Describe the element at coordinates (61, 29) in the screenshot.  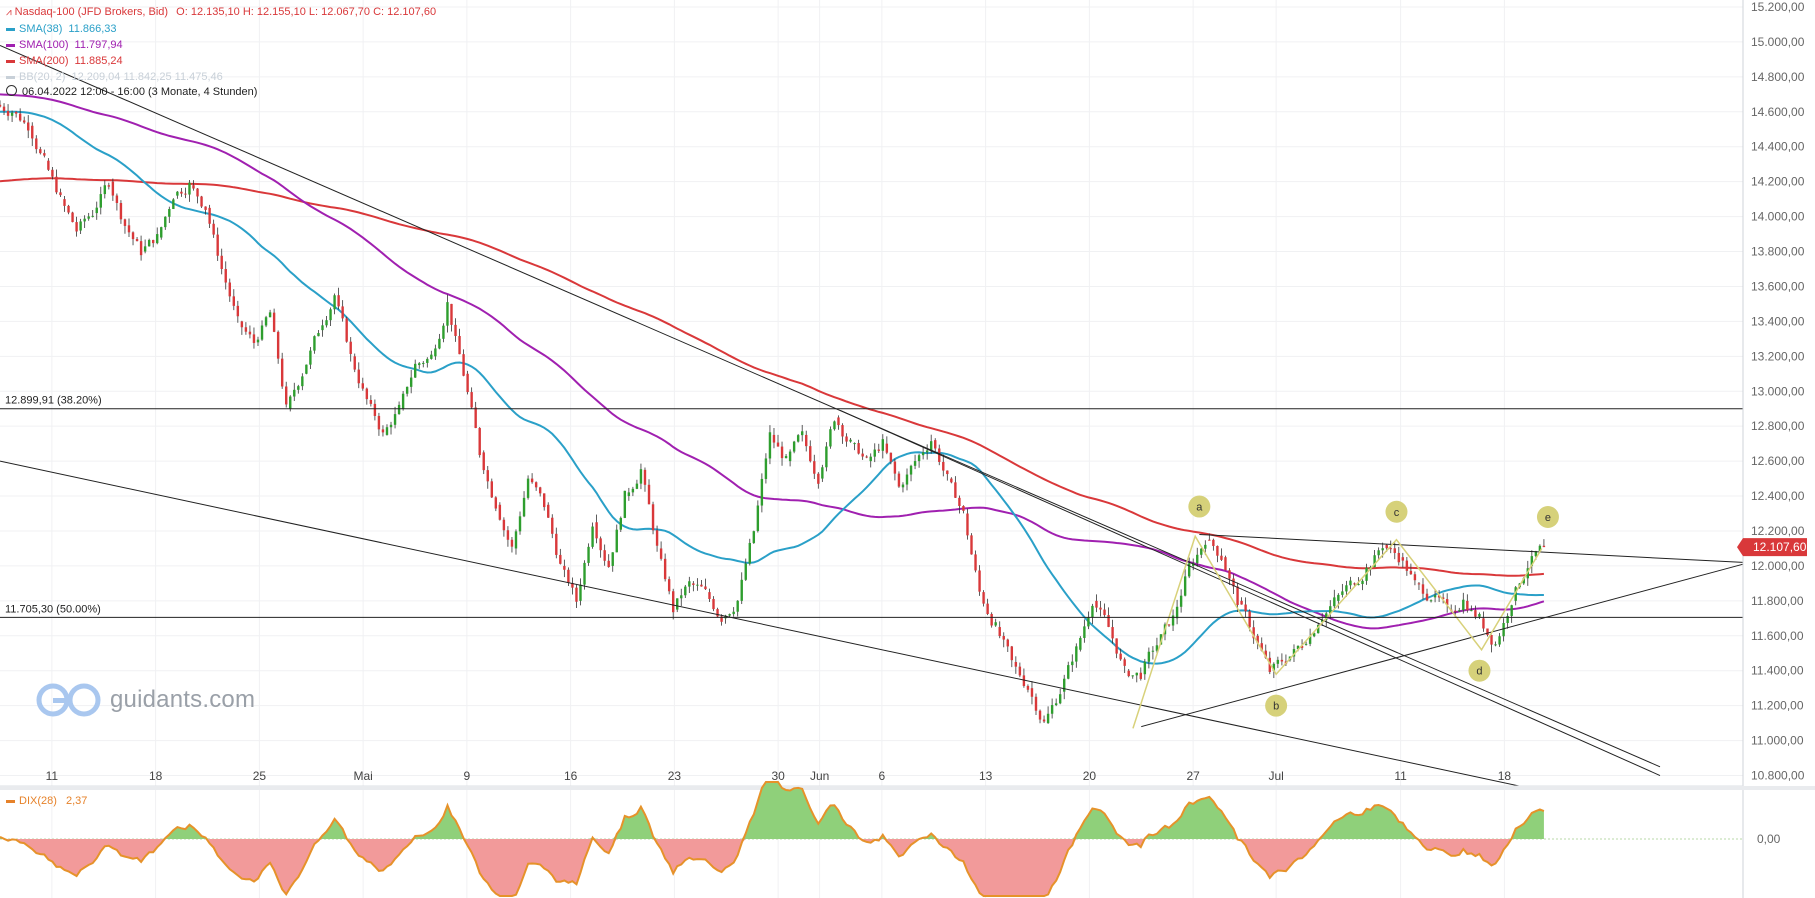
I see `legend-sma38: SMA(38) 11.866,33` at that location.